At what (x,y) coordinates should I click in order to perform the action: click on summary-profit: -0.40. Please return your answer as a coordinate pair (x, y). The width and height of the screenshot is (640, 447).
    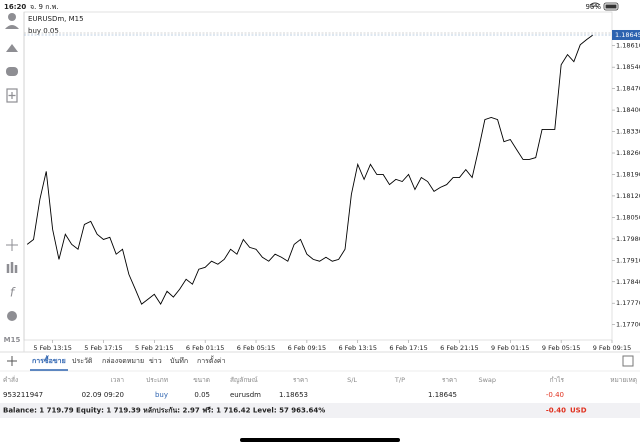
    Looking at the image, I should click on (556, 411).